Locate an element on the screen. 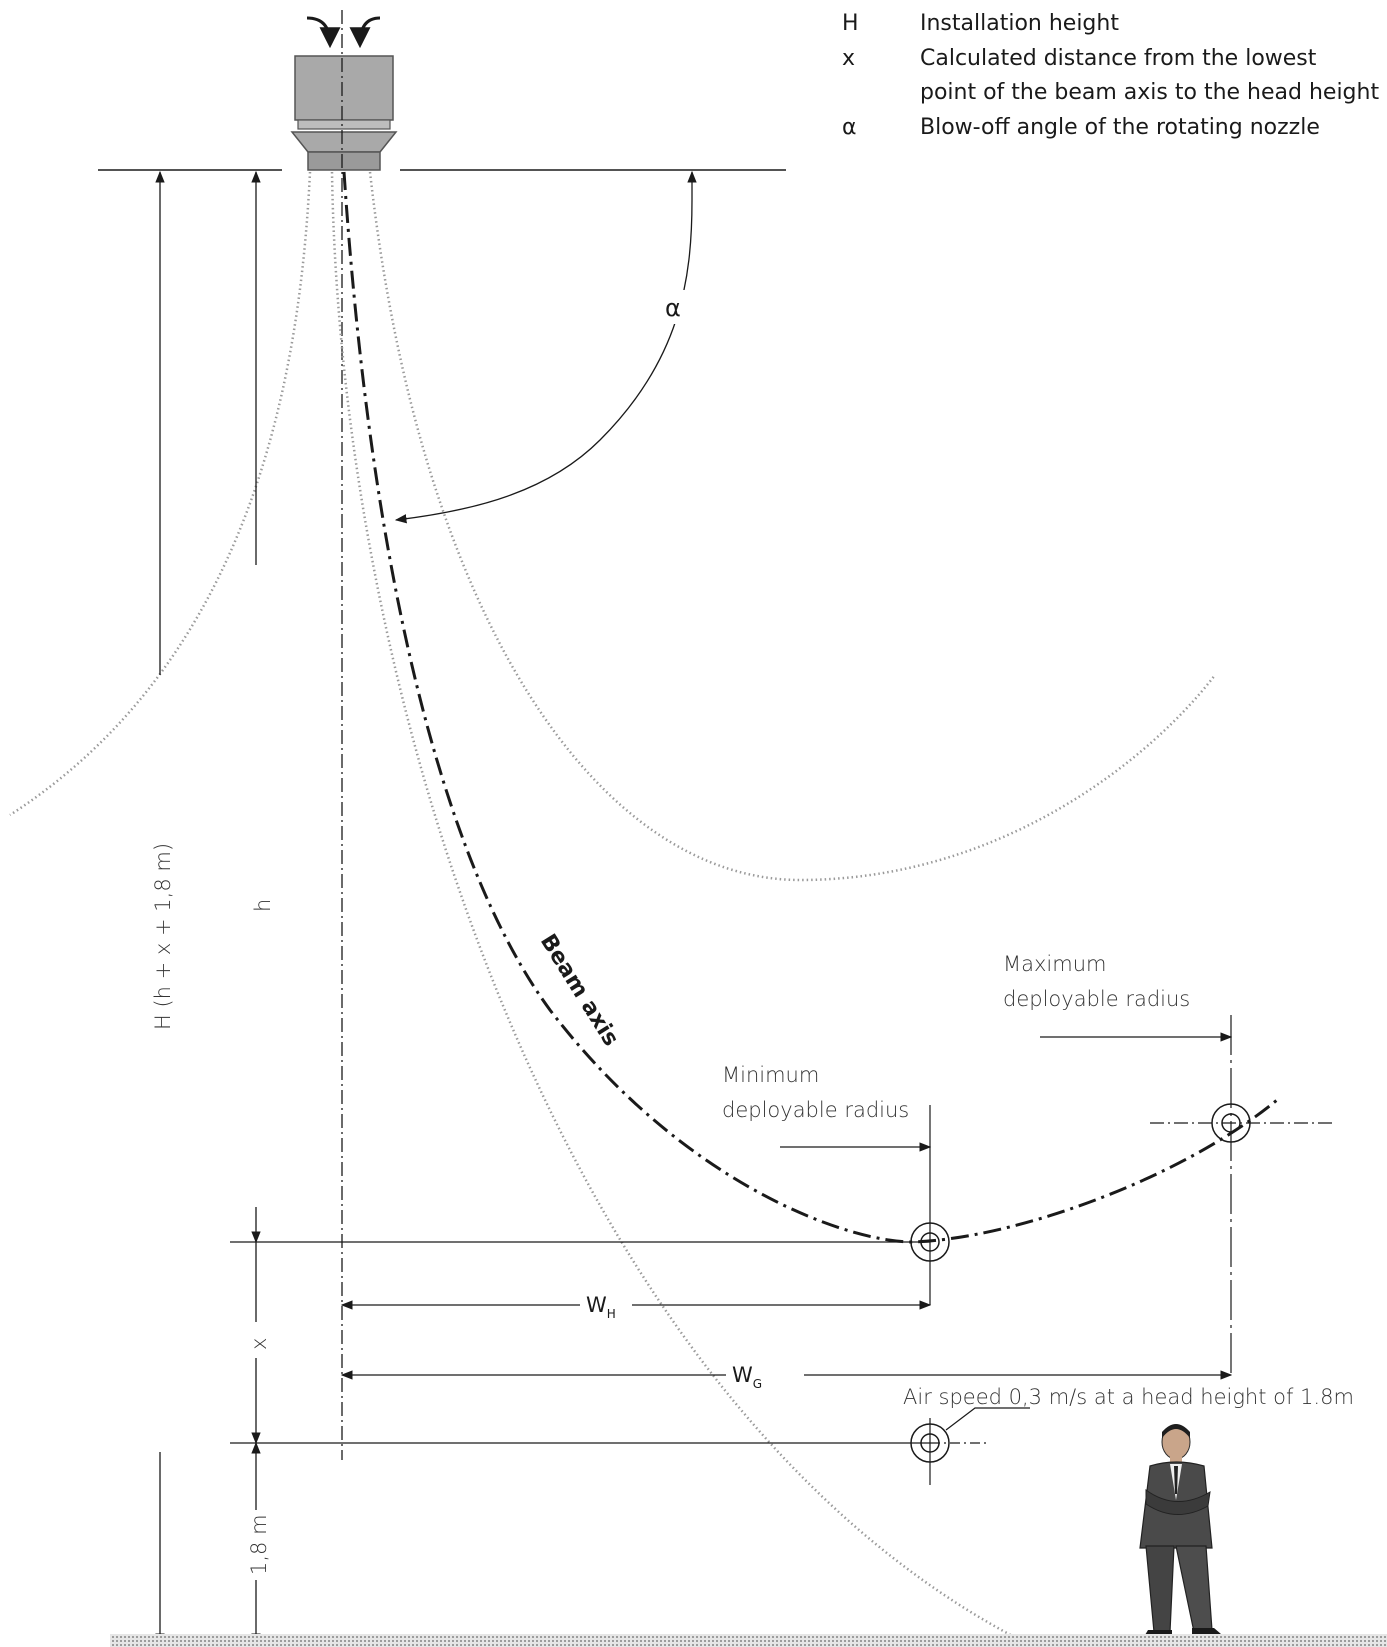 The width and height of the screenshot is (1387, 1647). beam-axis-label: Beam axis is located at coordinates (579, 990).